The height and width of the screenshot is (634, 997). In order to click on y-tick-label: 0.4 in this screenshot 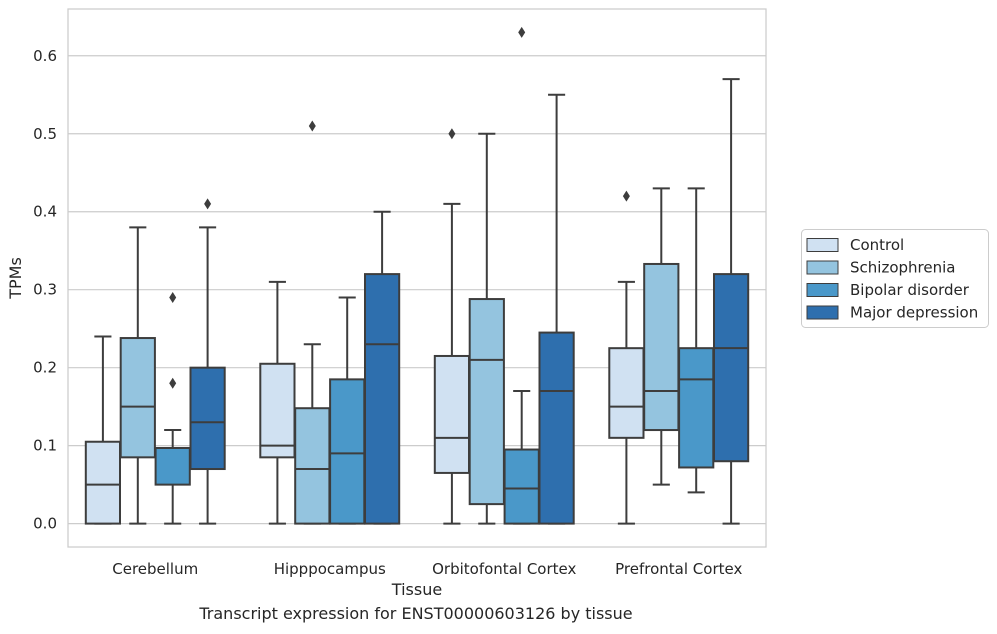, I will do `click(45, 212)`.